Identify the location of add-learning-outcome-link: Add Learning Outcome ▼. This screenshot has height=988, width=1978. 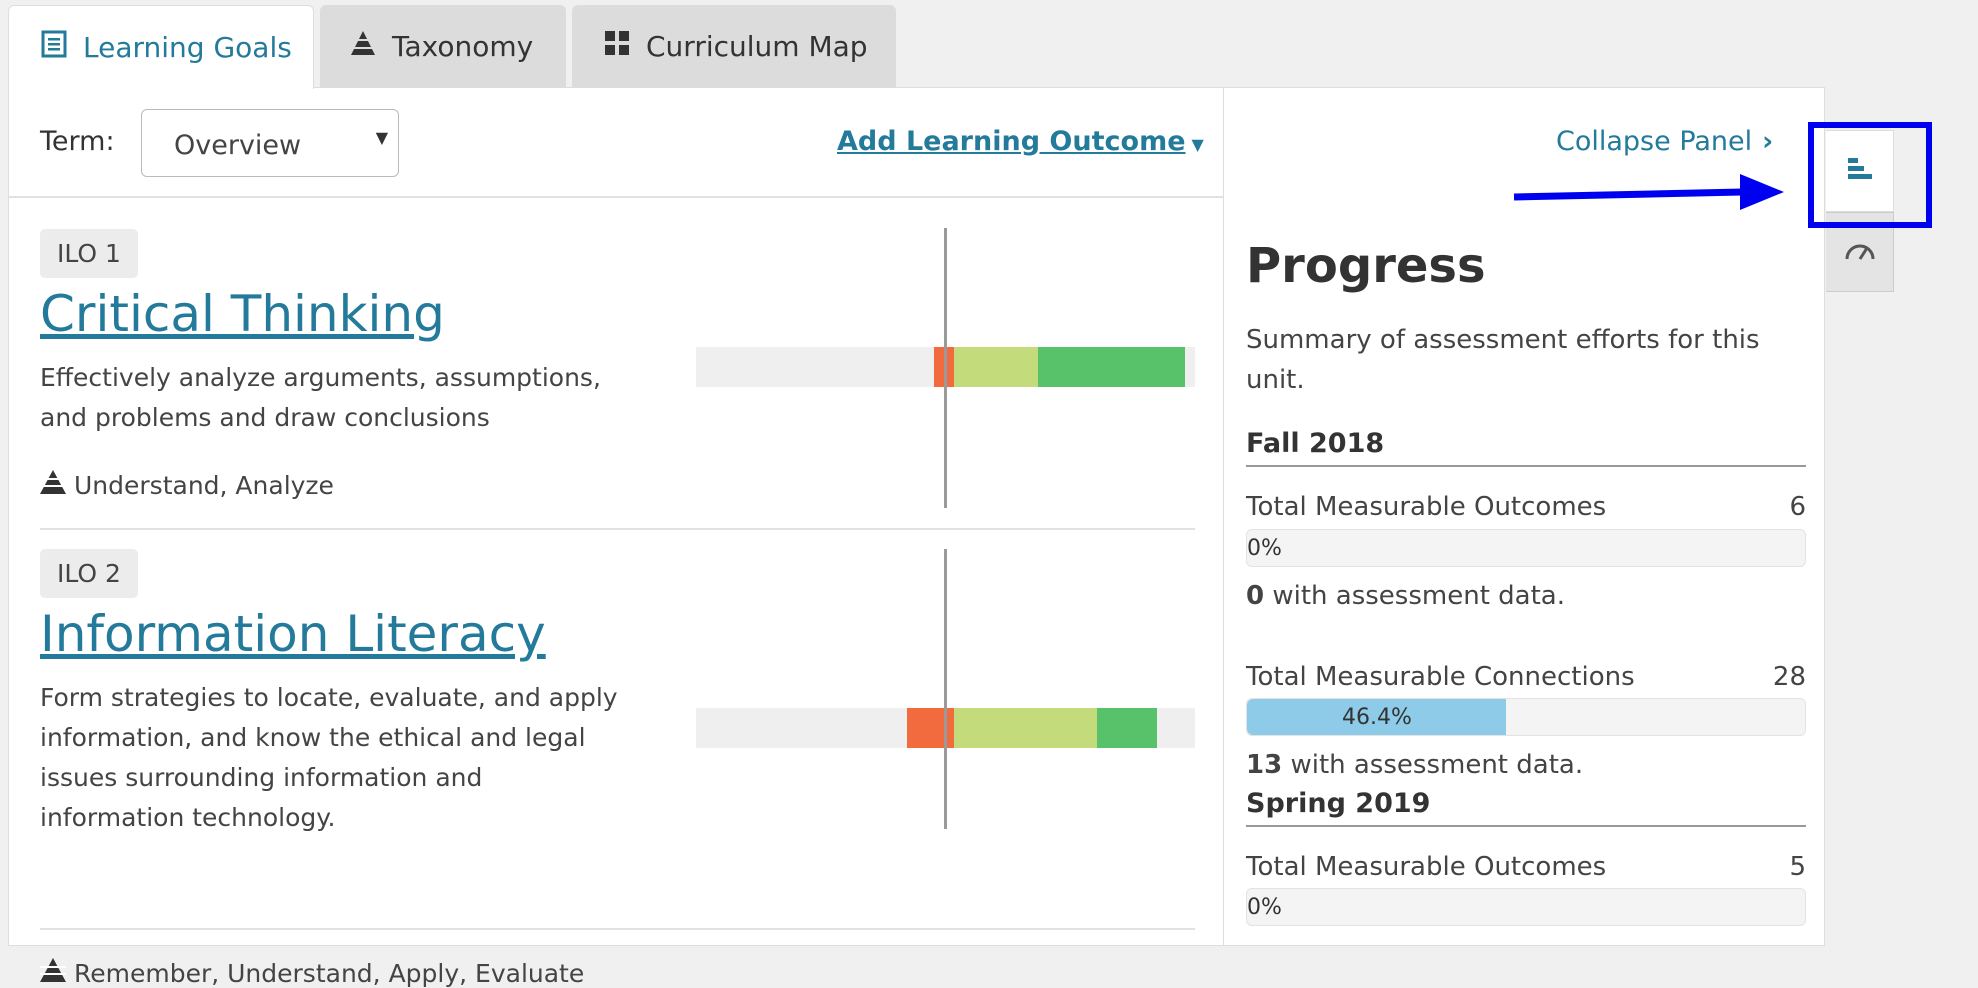
(1020, 141).